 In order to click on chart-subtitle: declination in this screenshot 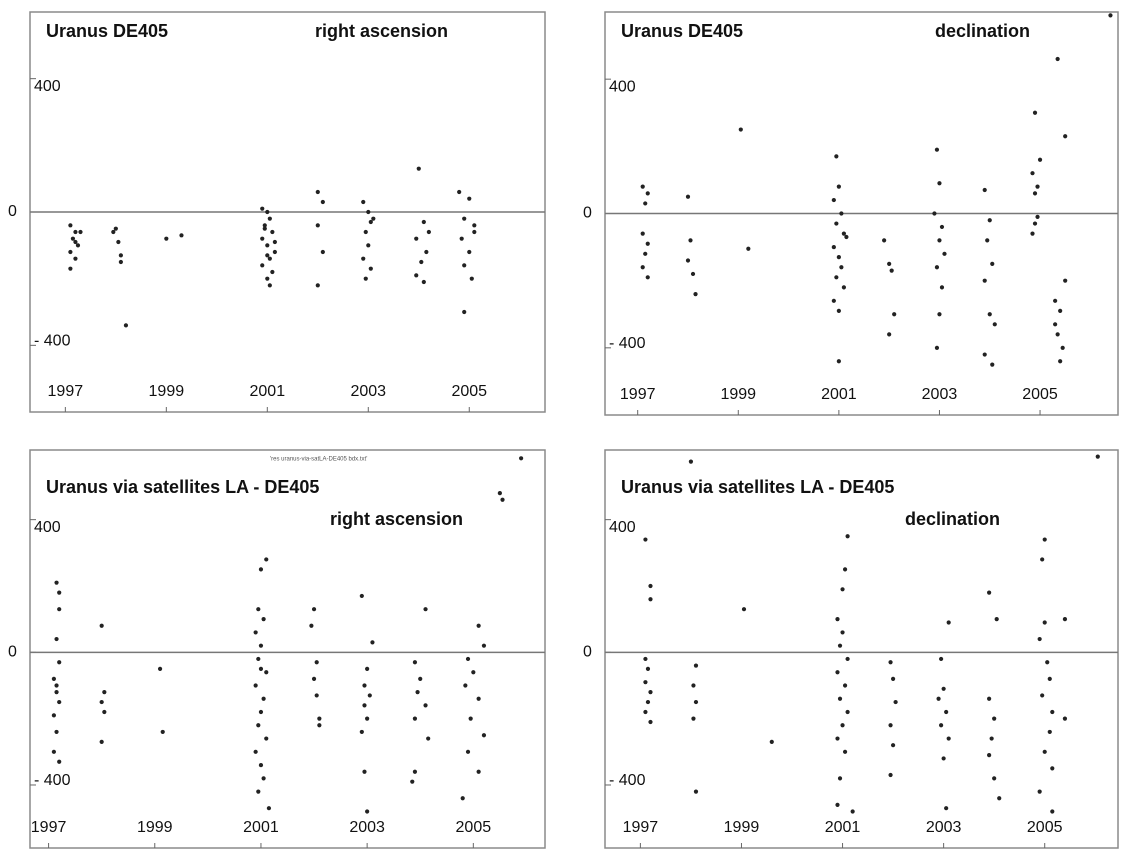, I will do `click(952, 519)`.